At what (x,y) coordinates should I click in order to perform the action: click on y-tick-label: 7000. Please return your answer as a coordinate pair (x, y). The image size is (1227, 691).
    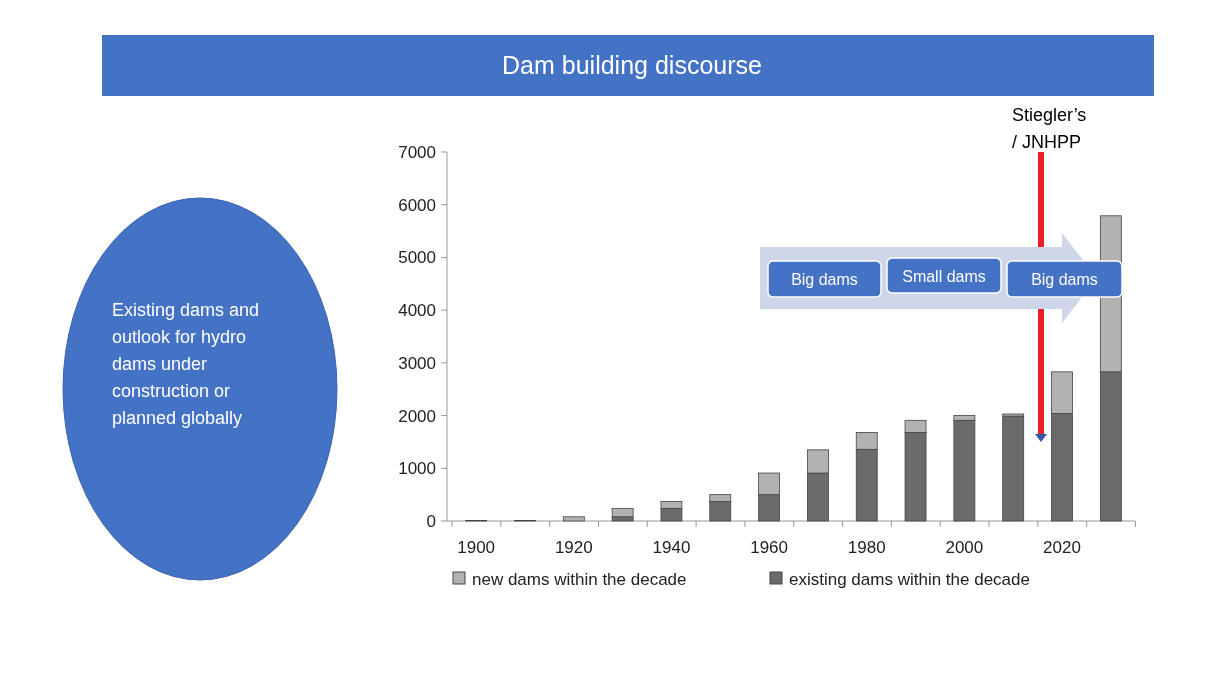
    Looking at the image, I should click on (417, 152).